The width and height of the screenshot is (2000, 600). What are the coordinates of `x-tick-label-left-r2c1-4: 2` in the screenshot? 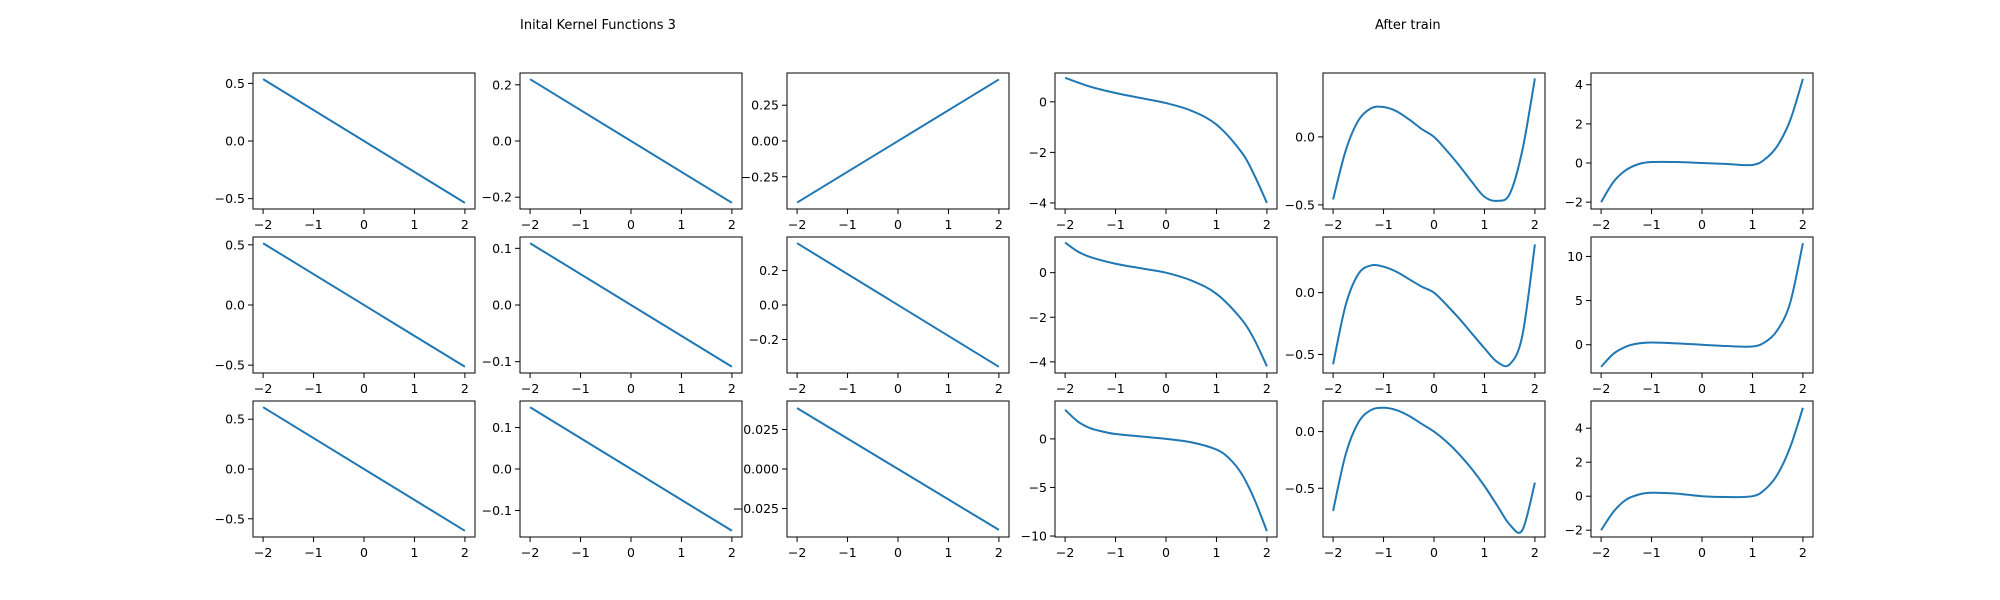 It's located at (732, 552).